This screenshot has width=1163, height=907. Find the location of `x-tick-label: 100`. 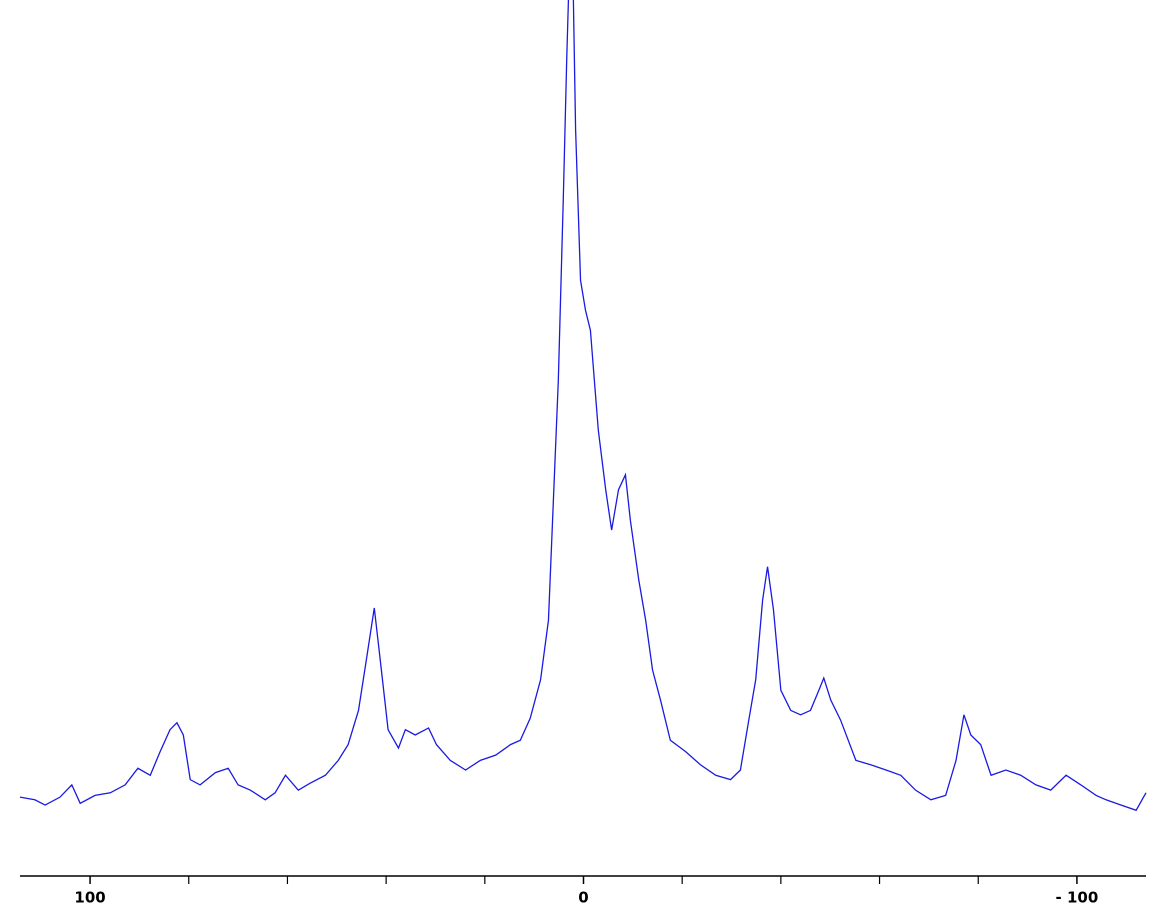

x-tick-label: 100 is located at coordinates (89, 898).